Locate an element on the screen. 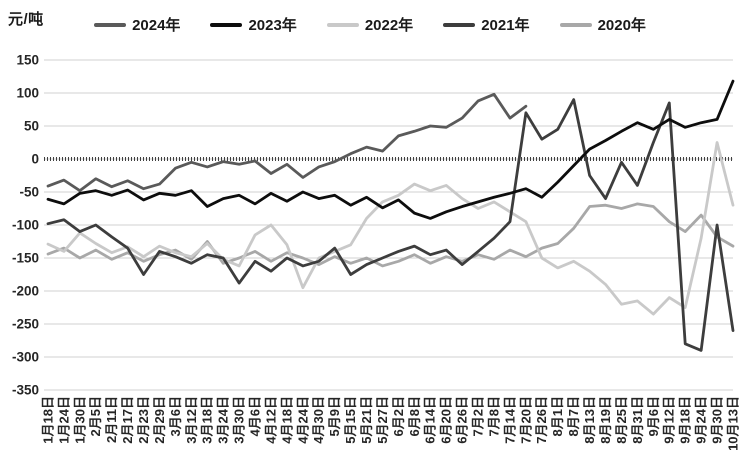 The image size is (740, 460). x-tick-label-9月6日: 9月6日 is located at coordinates (653, 416).